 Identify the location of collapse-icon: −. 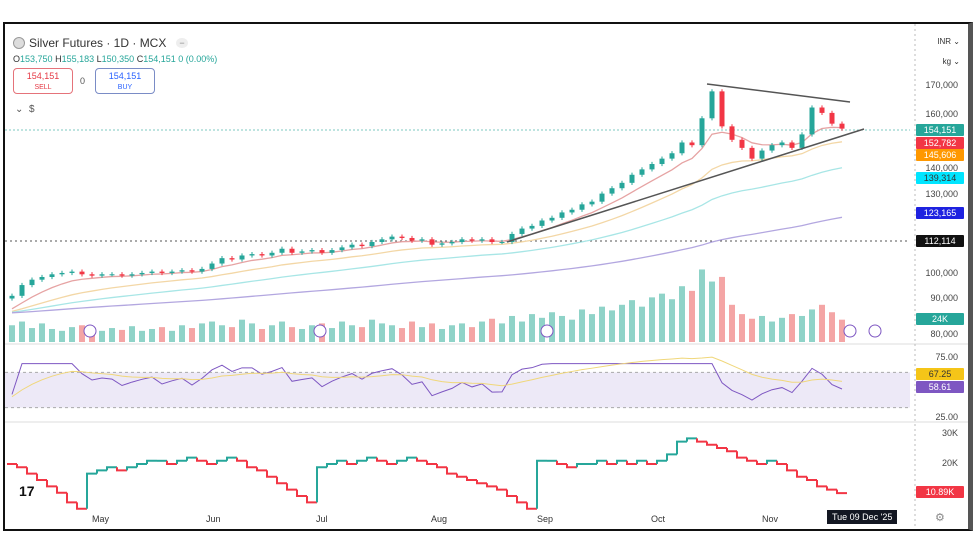
(182, 43).